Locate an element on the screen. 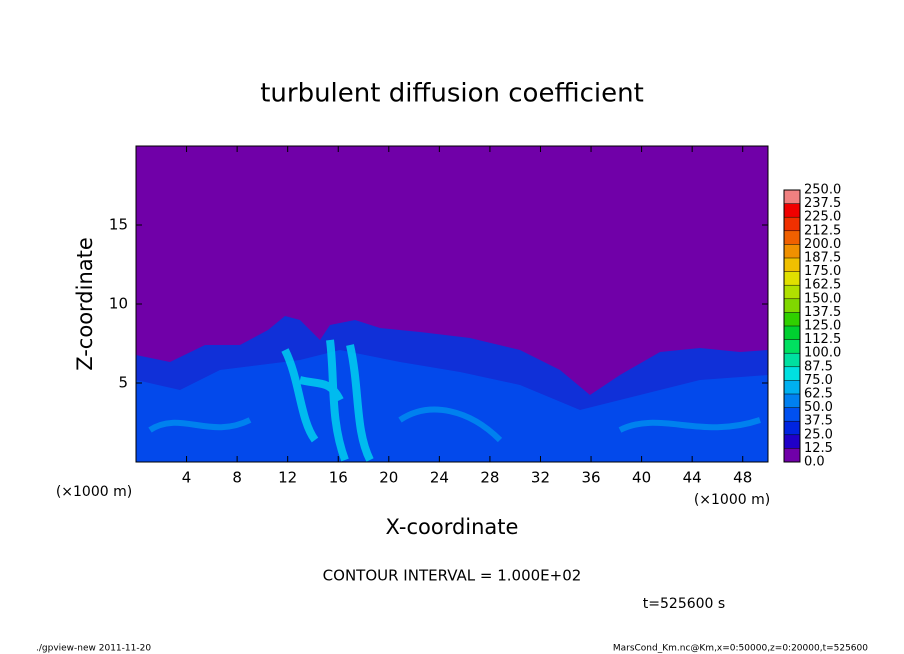 This screenshot has width=904, height=654. colorbar-label: 187.5 is located at coordinates (822, 258).